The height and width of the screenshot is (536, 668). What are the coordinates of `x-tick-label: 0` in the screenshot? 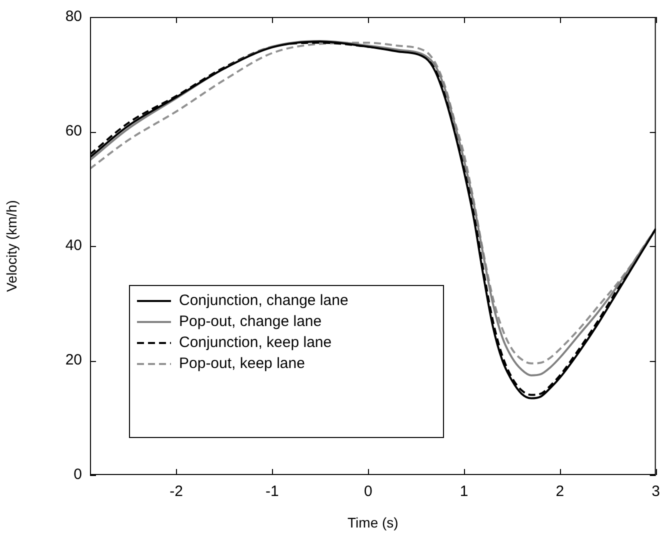 It's located at (368, 491).